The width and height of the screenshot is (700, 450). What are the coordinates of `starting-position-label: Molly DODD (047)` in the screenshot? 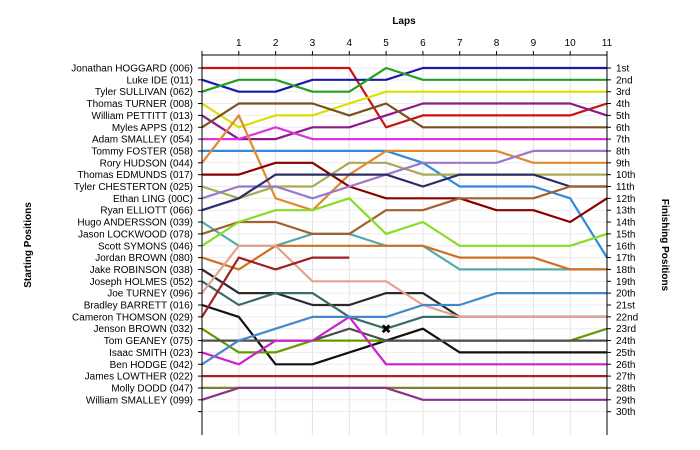 It's located at (152, 388).